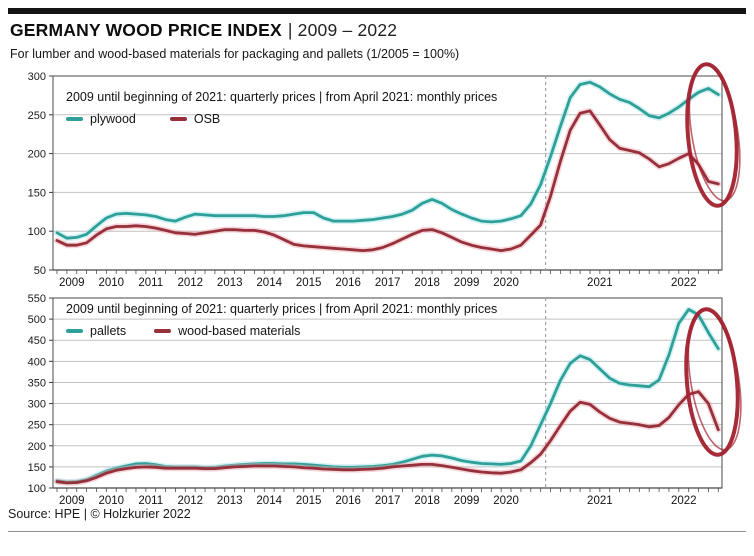 The width and height of the screenshot is (754, 556). Describe the element at coordinates (146, 30) in the screenshot. I see `title-main: GERMANY WOOD PRICE INDEX` at that location.